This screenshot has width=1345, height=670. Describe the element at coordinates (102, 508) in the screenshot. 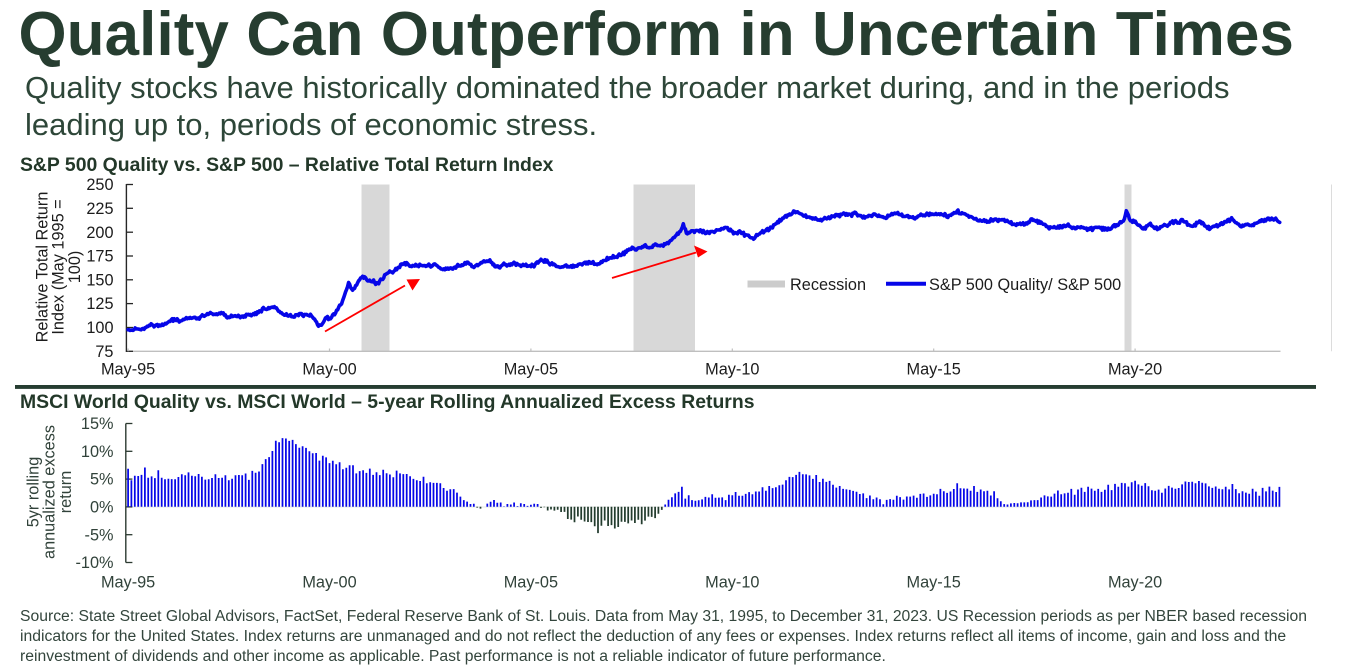

I see `svg-text: 0%` at that location.